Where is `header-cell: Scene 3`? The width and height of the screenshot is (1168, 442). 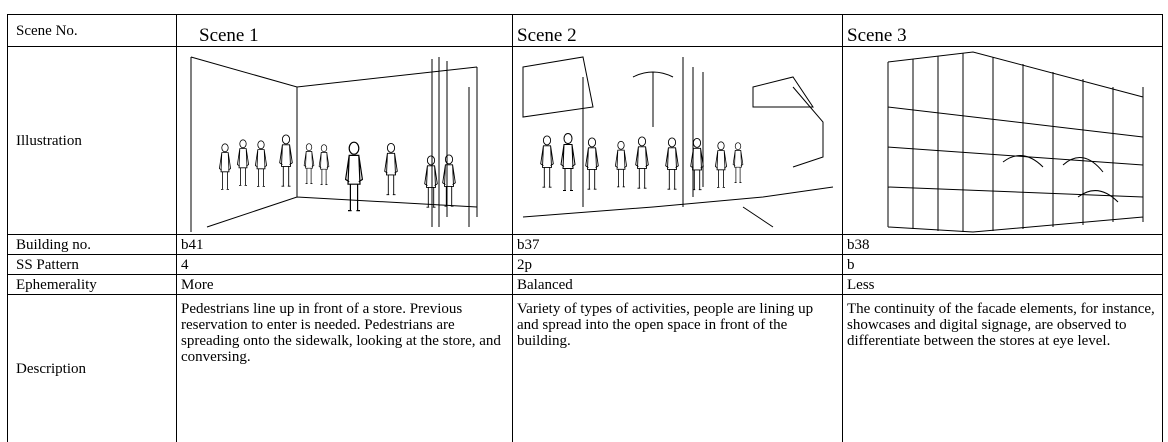 header-cell: Scene 3 is located at coordinates (1003, 31).